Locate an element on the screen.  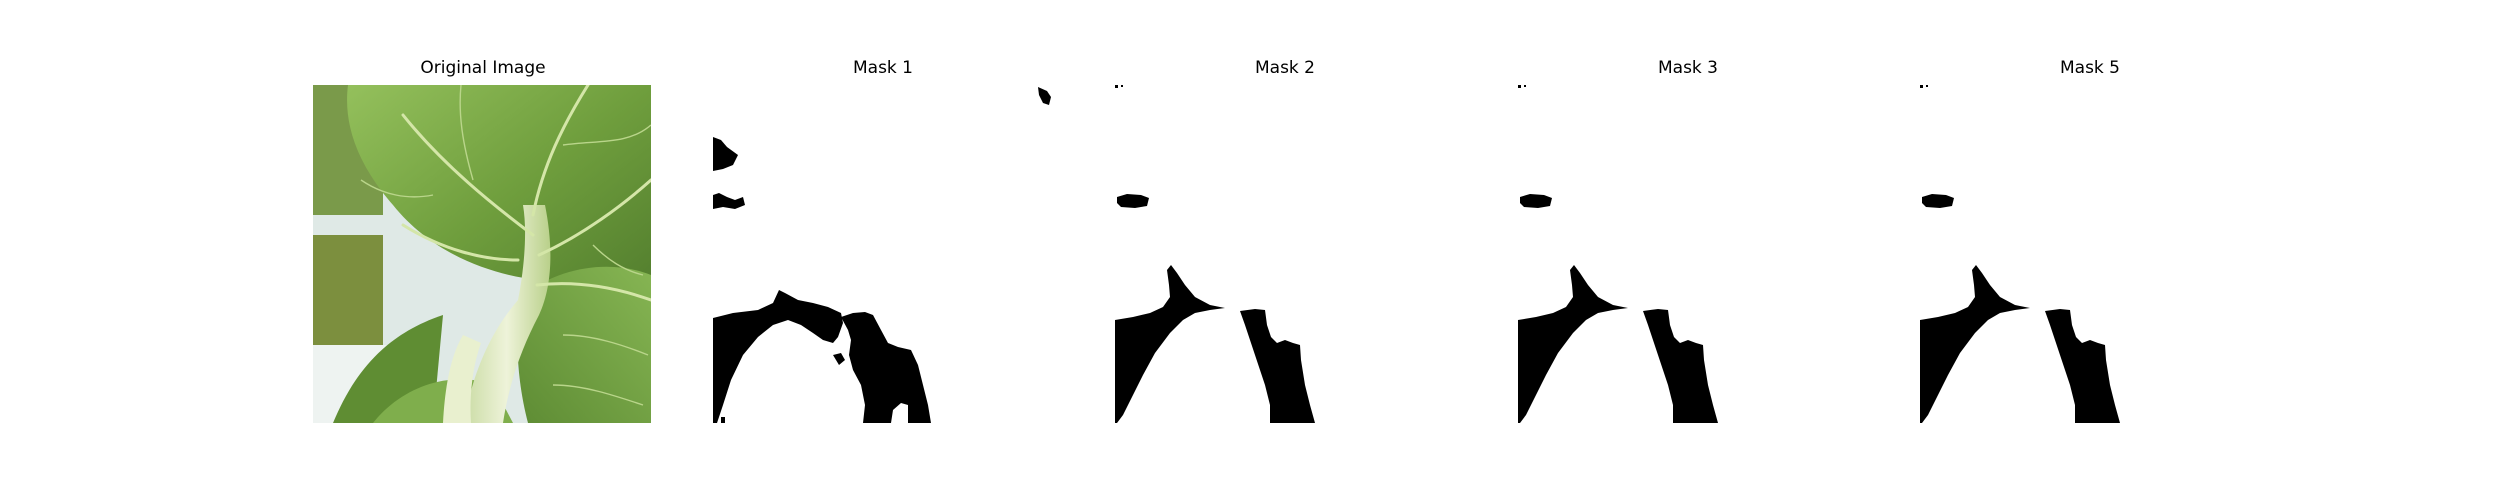
panel-title: Mask 2 is located at coordinates (1284, 68).